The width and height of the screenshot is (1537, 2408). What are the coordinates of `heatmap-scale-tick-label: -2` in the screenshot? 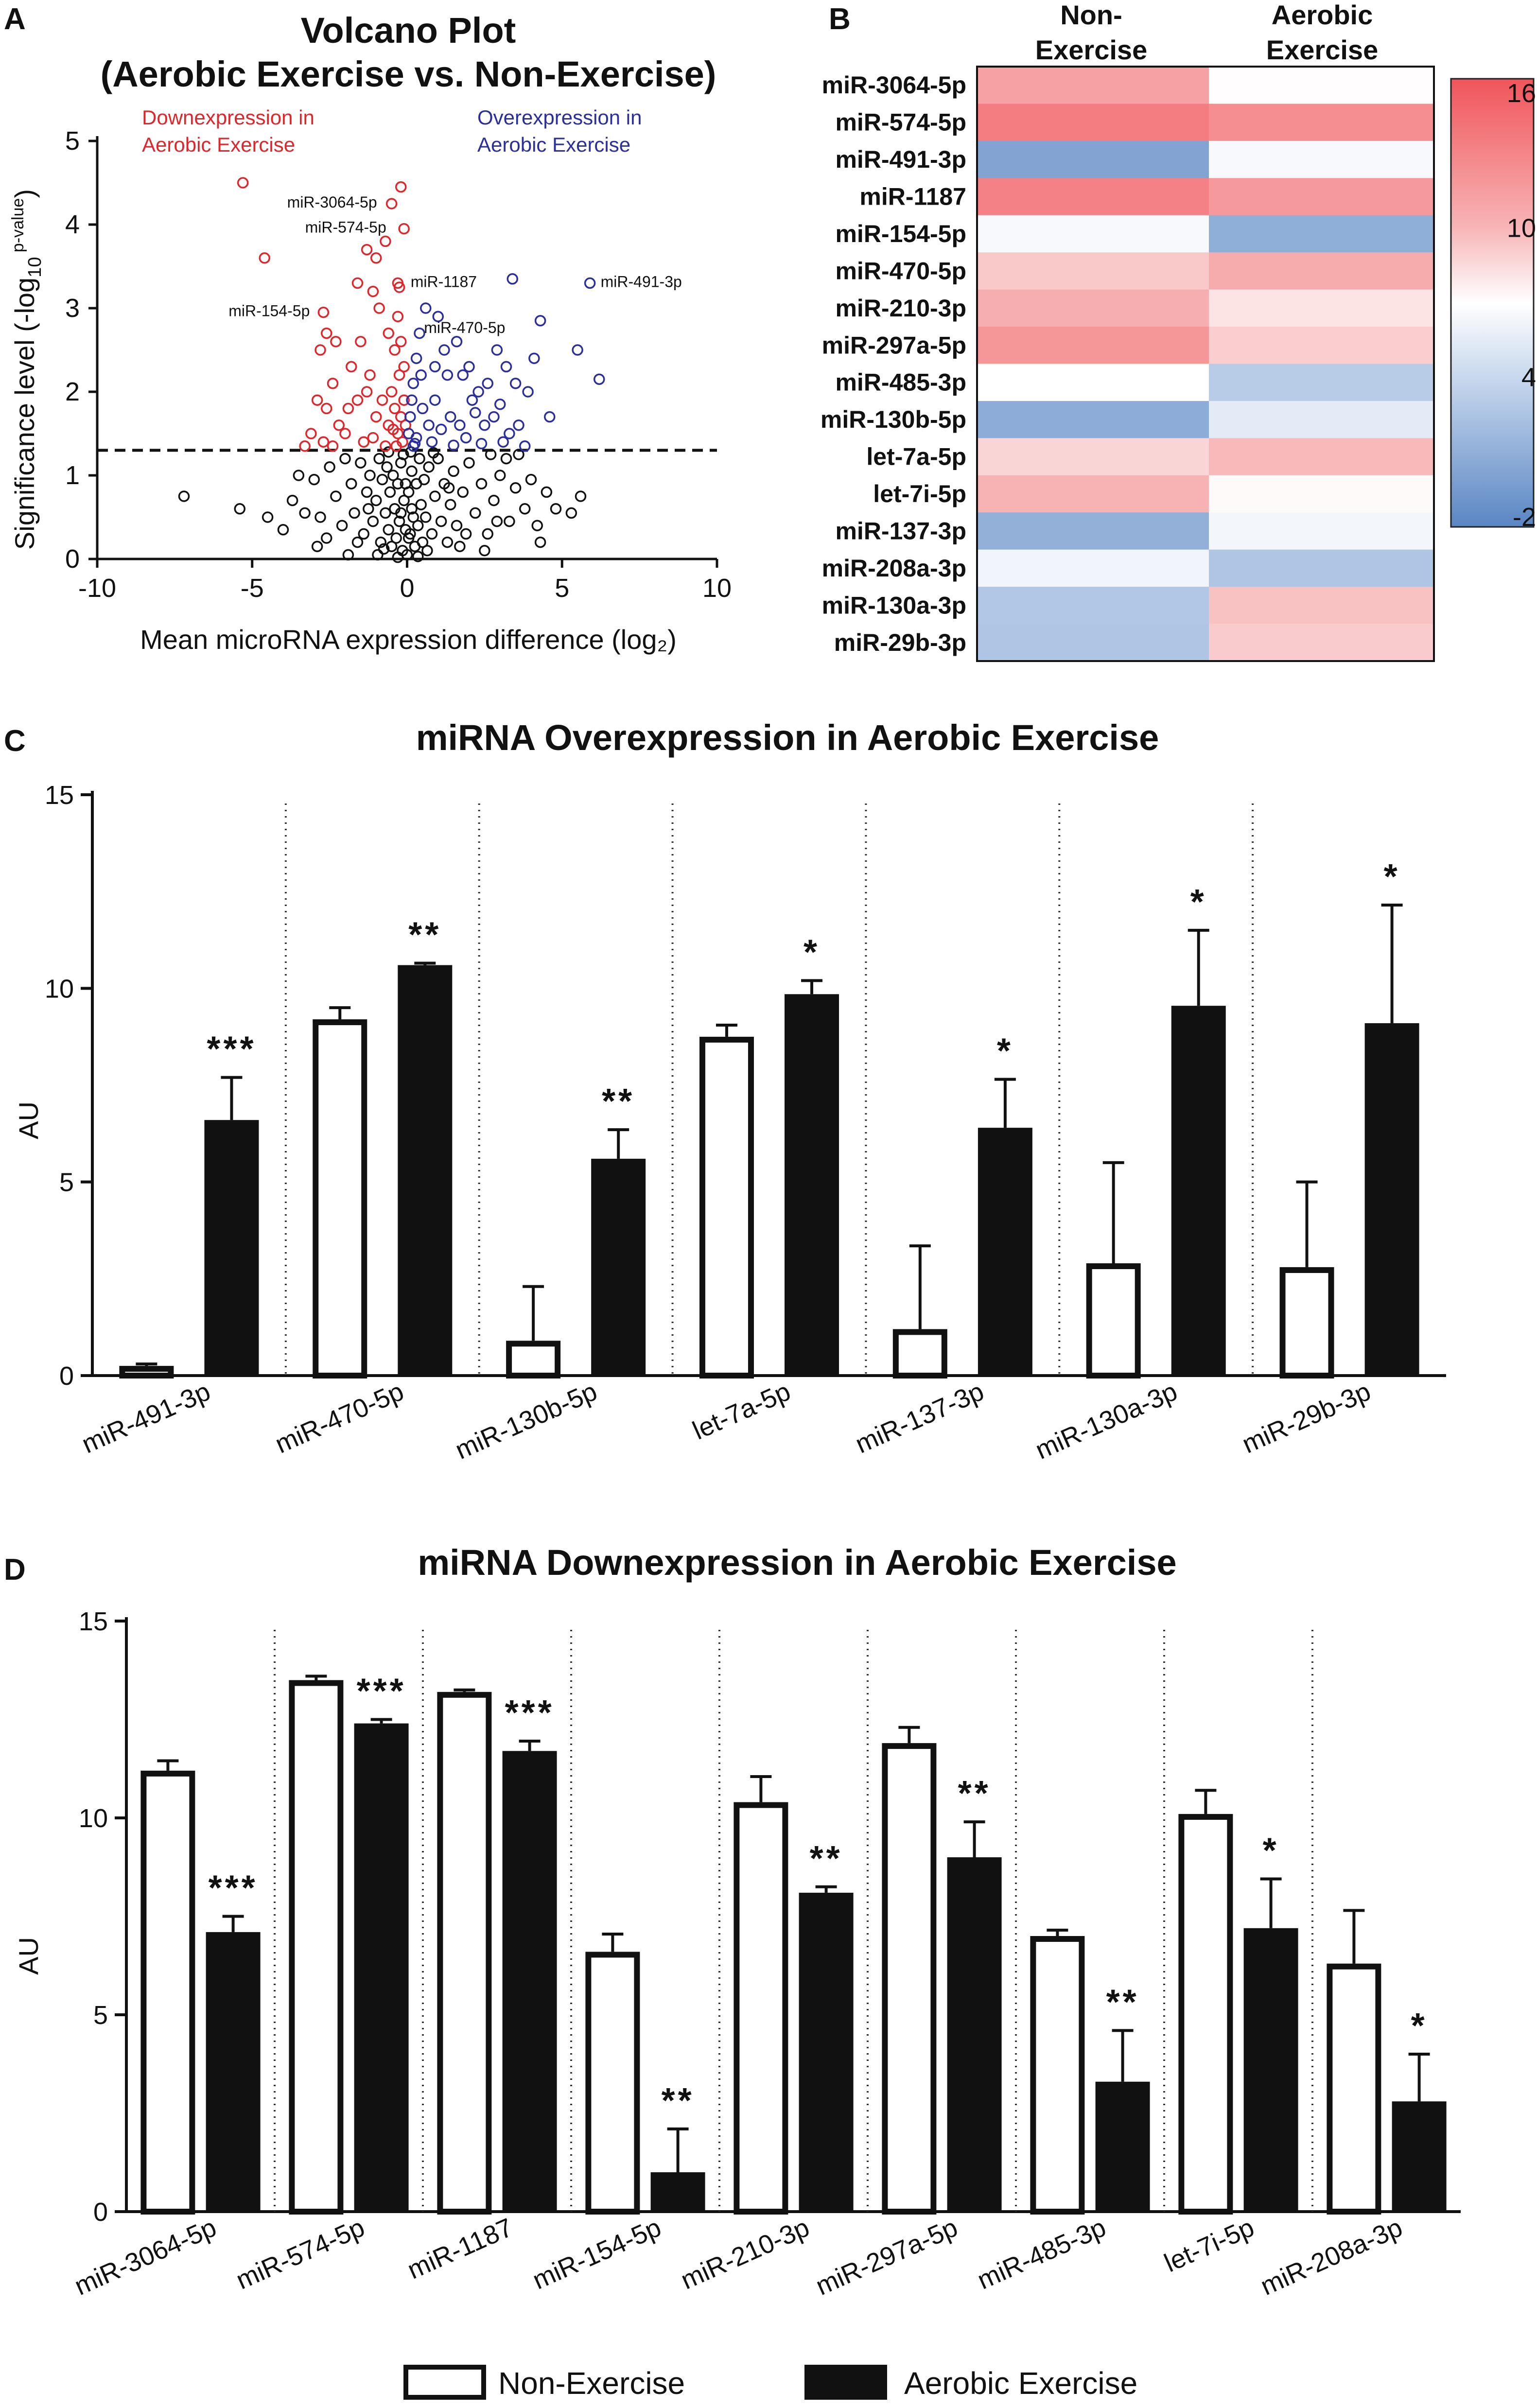 It's located at (1524, 517).